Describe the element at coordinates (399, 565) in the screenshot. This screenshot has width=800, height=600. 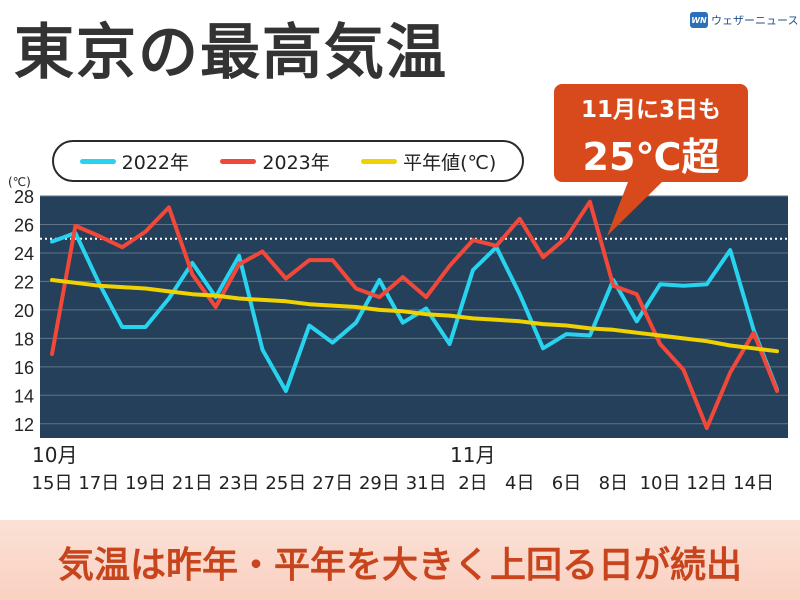
I see `footer-headline: 気温は昨年・平年を大きく上回る日が続出` at that location.